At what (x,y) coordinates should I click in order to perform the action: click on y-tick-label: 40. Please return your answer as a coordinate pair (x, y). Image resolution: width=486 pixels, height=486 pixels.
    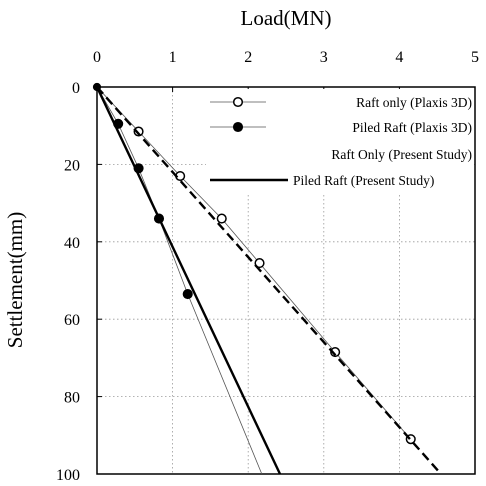
    Looking at the image, I should click on (72, 243).